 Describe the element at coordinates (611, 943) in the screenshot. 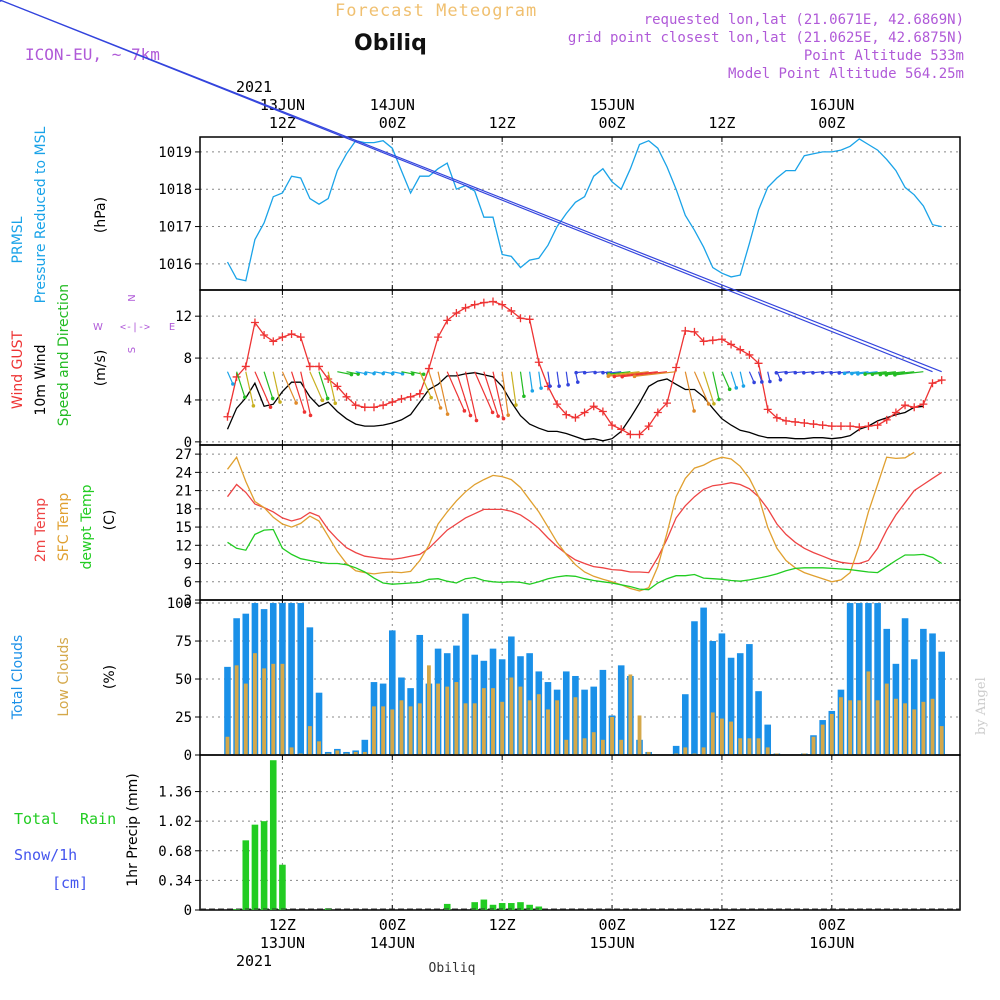

I see `bottom-date-label: 15JUN` at that location.